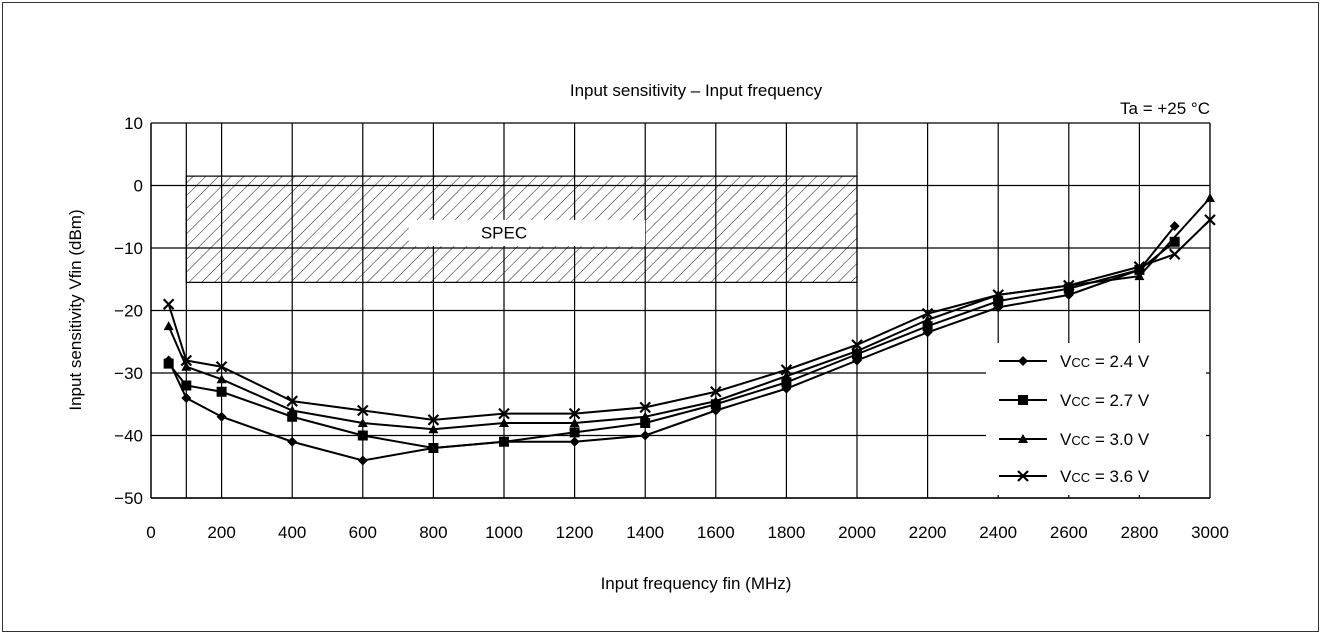 Image resolution: width=1323 pixels, height=636 pixels. I want to click on x-tick-label: 1200, so click(575, 532).